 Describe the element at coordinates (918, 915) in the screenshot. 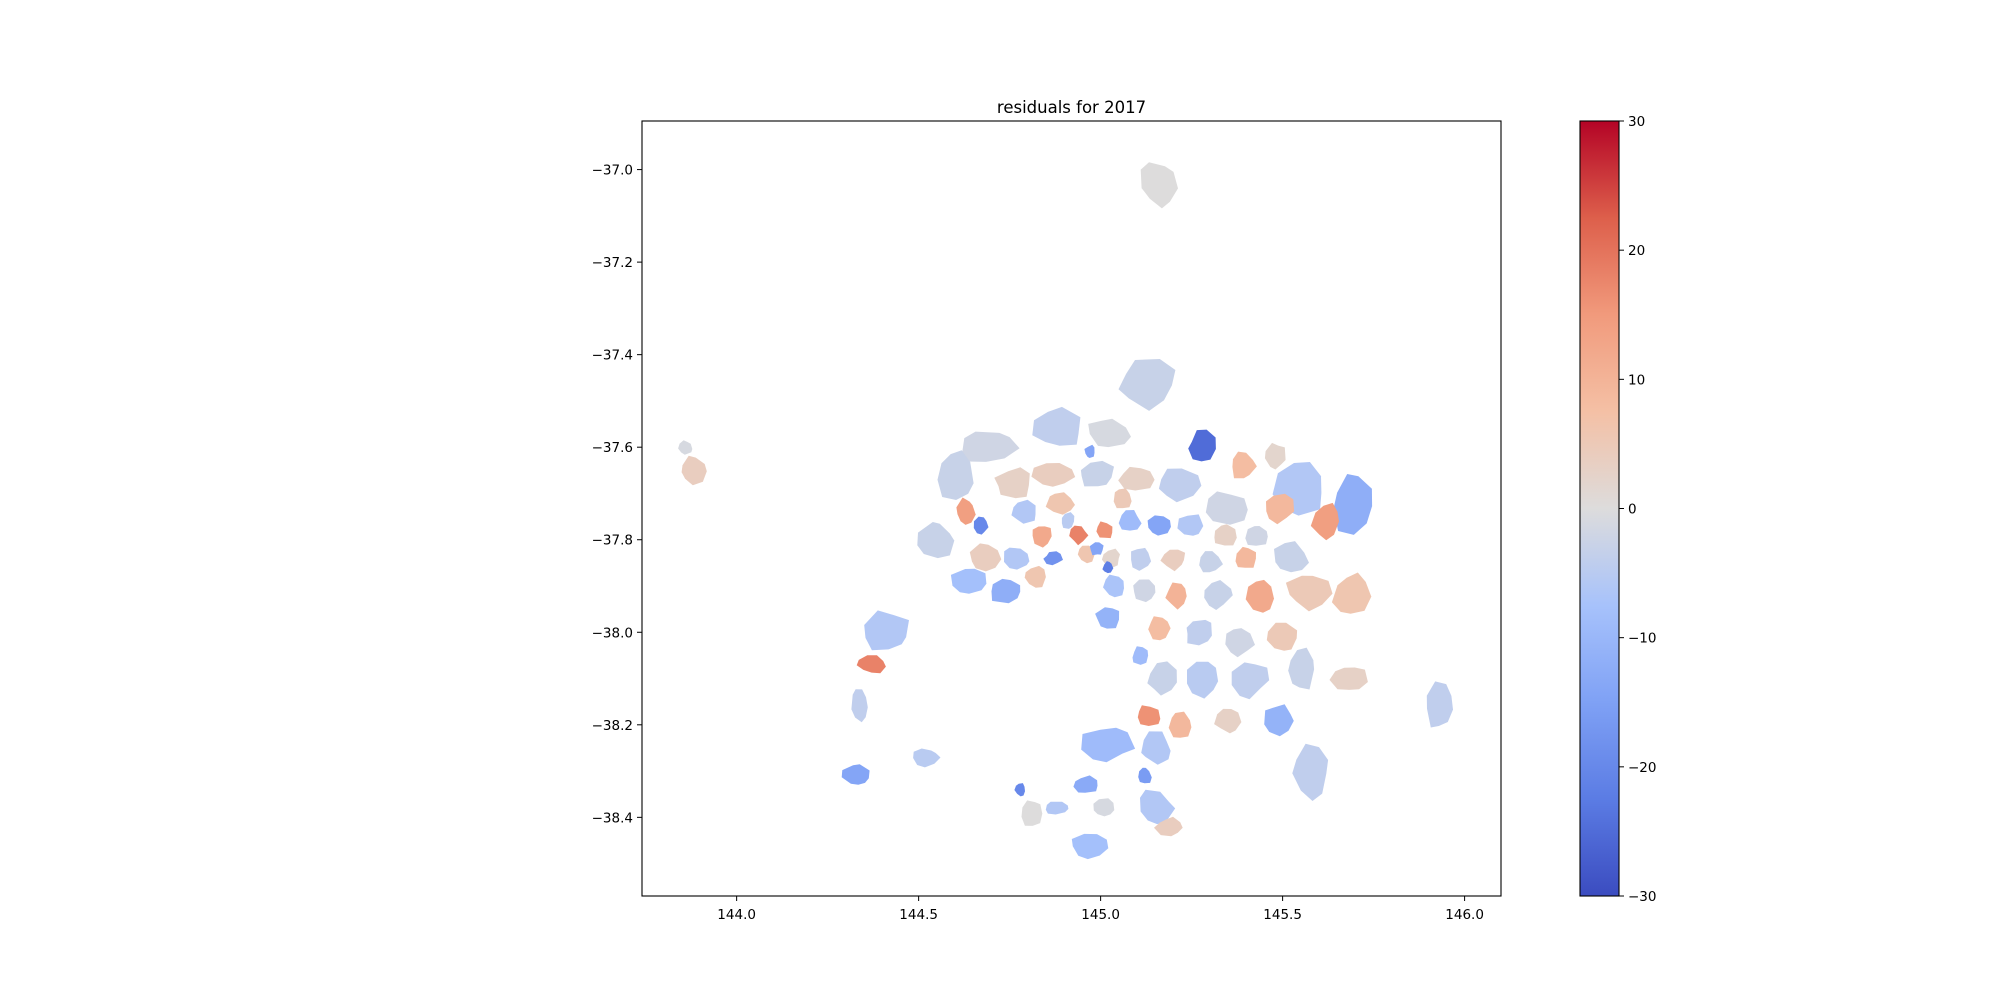

I see `x-tick-label: 144.5` at that location.